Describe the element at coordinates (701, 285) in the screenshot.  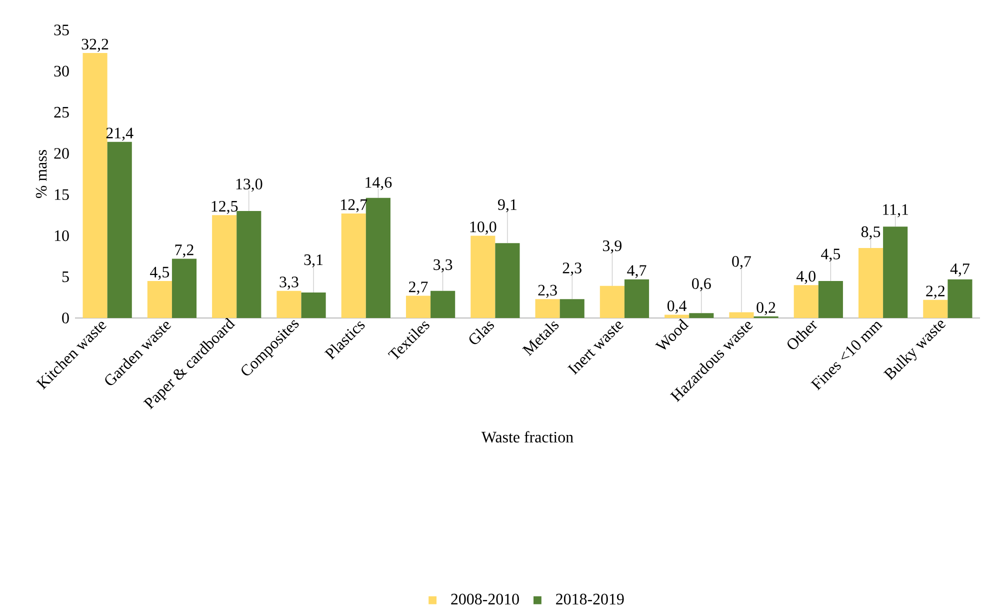
I see `data-label: 0,6` at that location.